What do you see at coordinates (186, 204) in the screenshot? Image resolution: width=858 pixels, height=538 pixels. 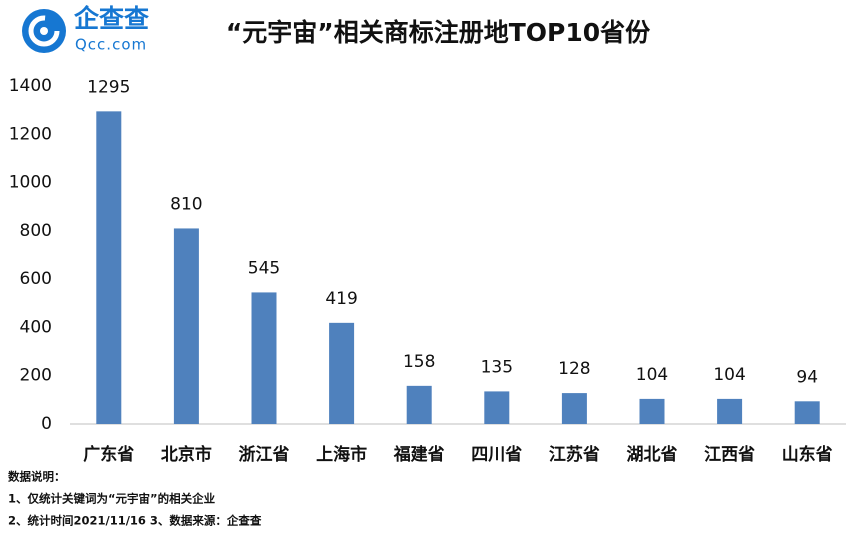 I see `value-label: 810` at bounding box center [186, 204].